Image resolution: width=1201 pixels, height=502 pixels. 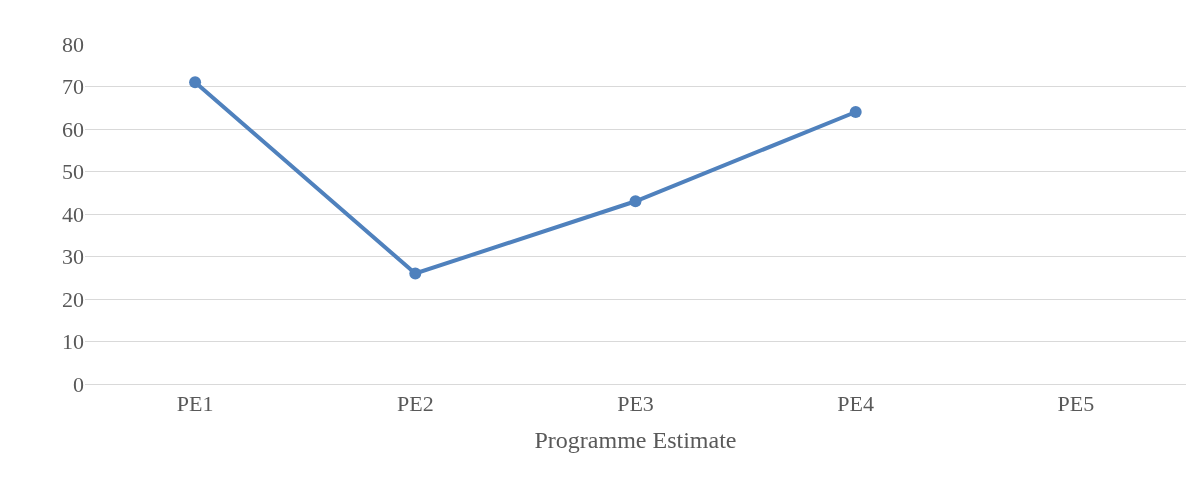 I want to click on y-tick-label: 60, so click(x=73, y=129).